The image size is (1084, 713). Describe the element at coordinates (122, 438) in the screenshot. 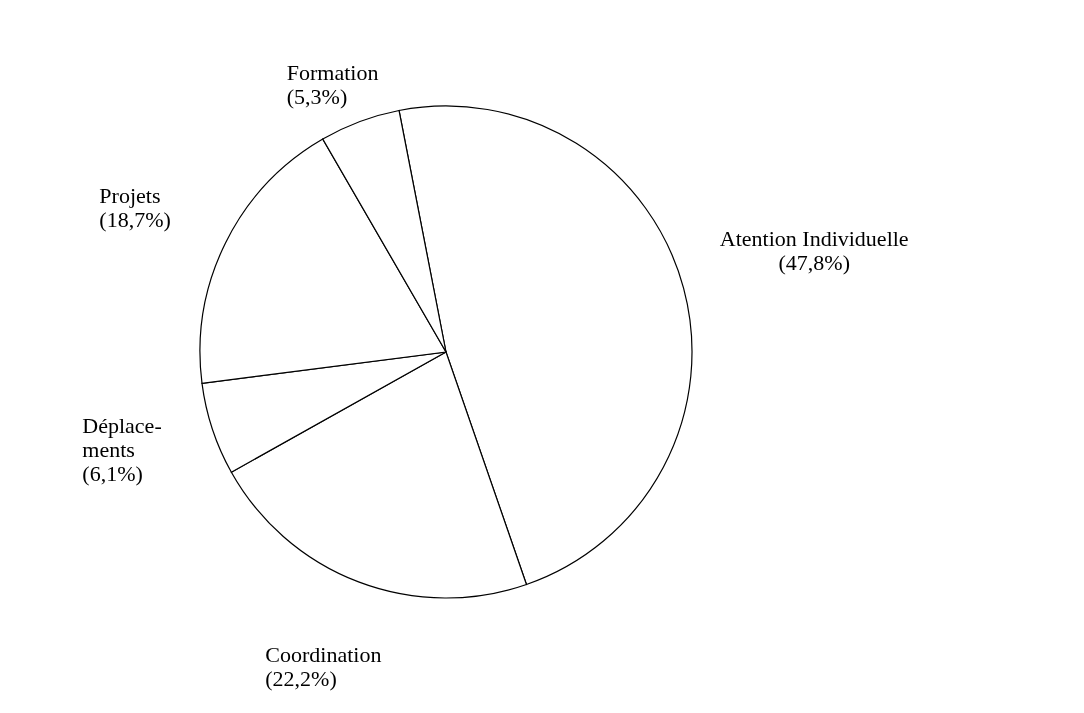

I see `slice-label: Déplace- ments` at that location.